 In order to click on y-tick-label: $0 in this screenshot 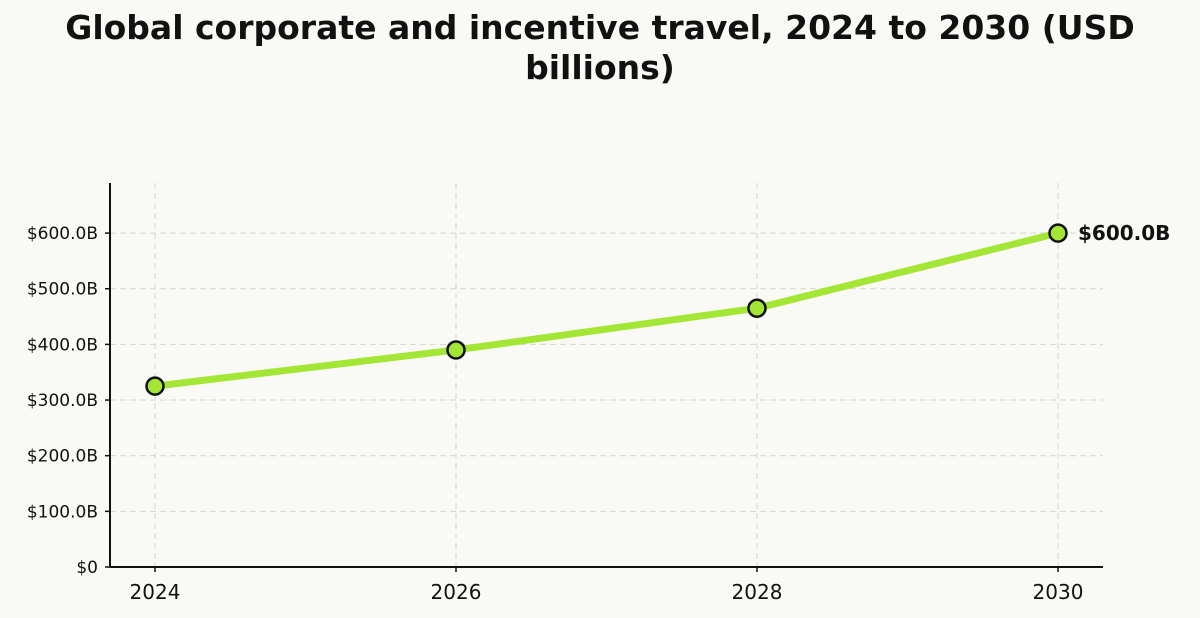, I will do `click(87, 568)`.